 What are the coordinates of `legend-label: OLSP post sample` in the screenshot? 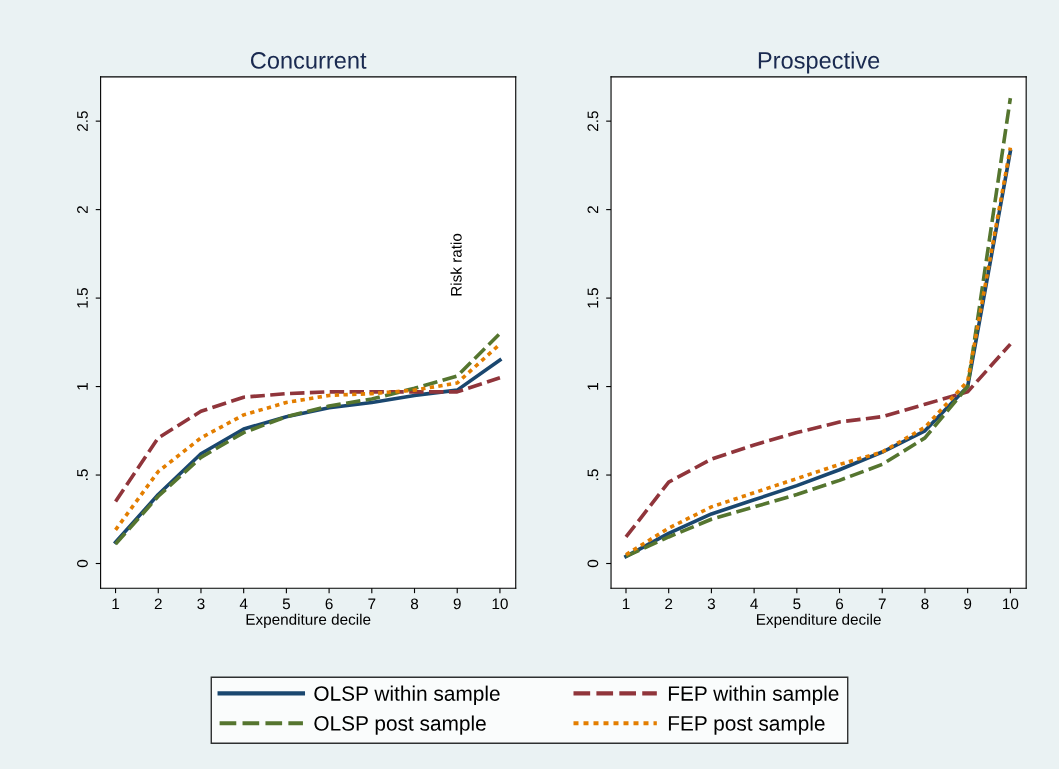 It's located at (400, 725).